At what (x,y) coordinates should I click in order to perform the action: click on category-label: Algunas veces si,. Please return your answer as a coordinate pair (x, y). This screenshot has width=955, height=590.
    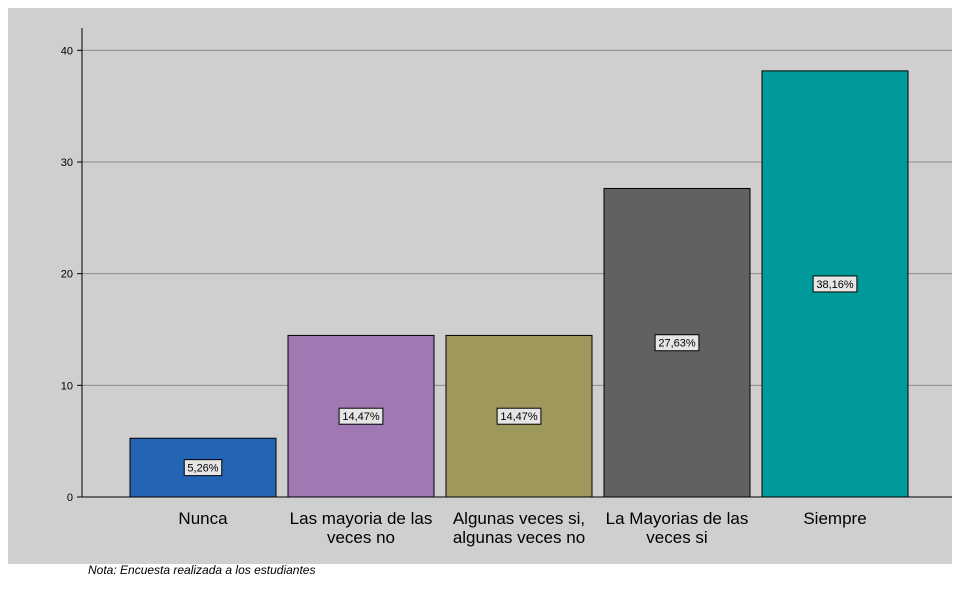
    Looking at the image, I should click on (519, 518).